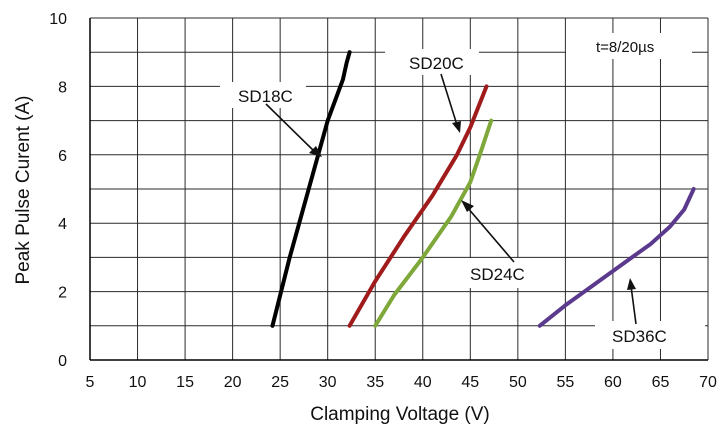  I want to click on x-tick-label: 45, so click(470, 382).